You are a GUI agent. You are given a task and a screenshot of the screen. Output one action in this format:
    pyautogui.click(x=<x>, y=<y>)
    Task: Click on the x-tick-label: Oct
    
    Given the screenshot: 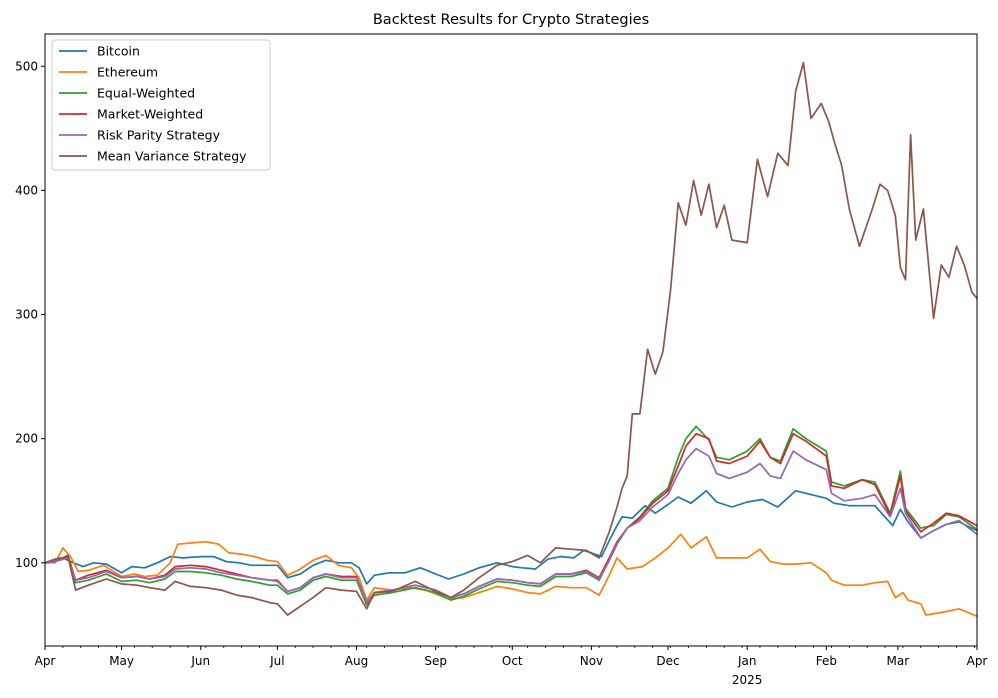 What is the action you would take?
    pyautogui.click(x=512, y=661)
    